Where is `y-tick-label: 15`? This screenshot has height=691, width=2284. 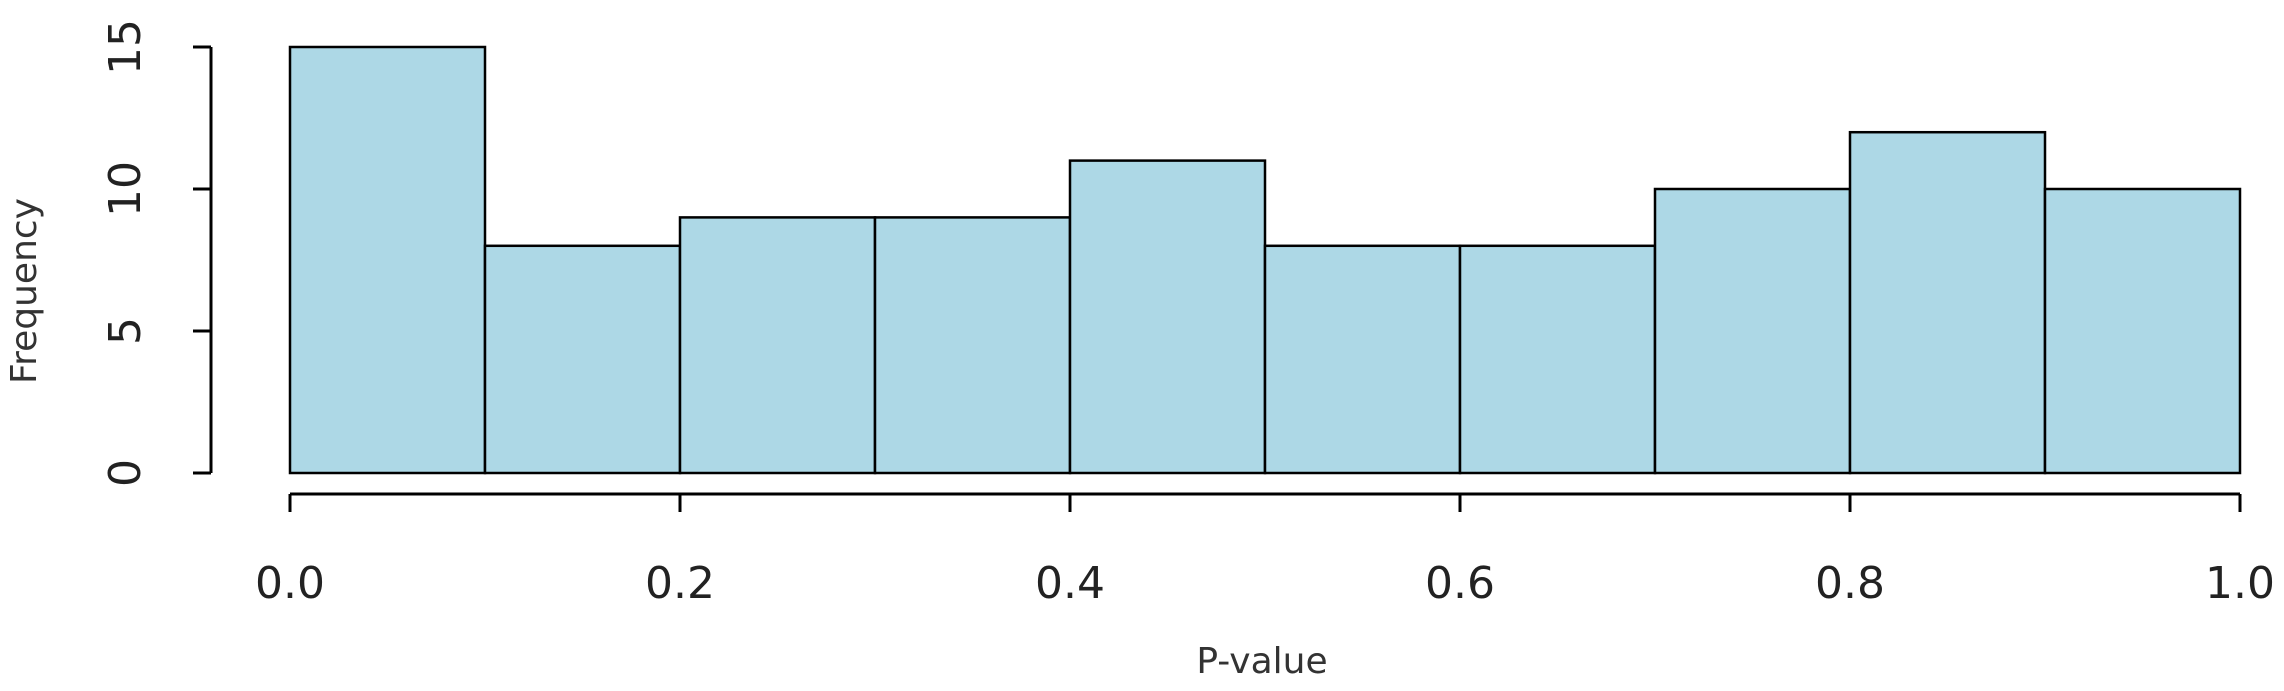 y-tick-label: 15 is located at coordinates (125, 47).